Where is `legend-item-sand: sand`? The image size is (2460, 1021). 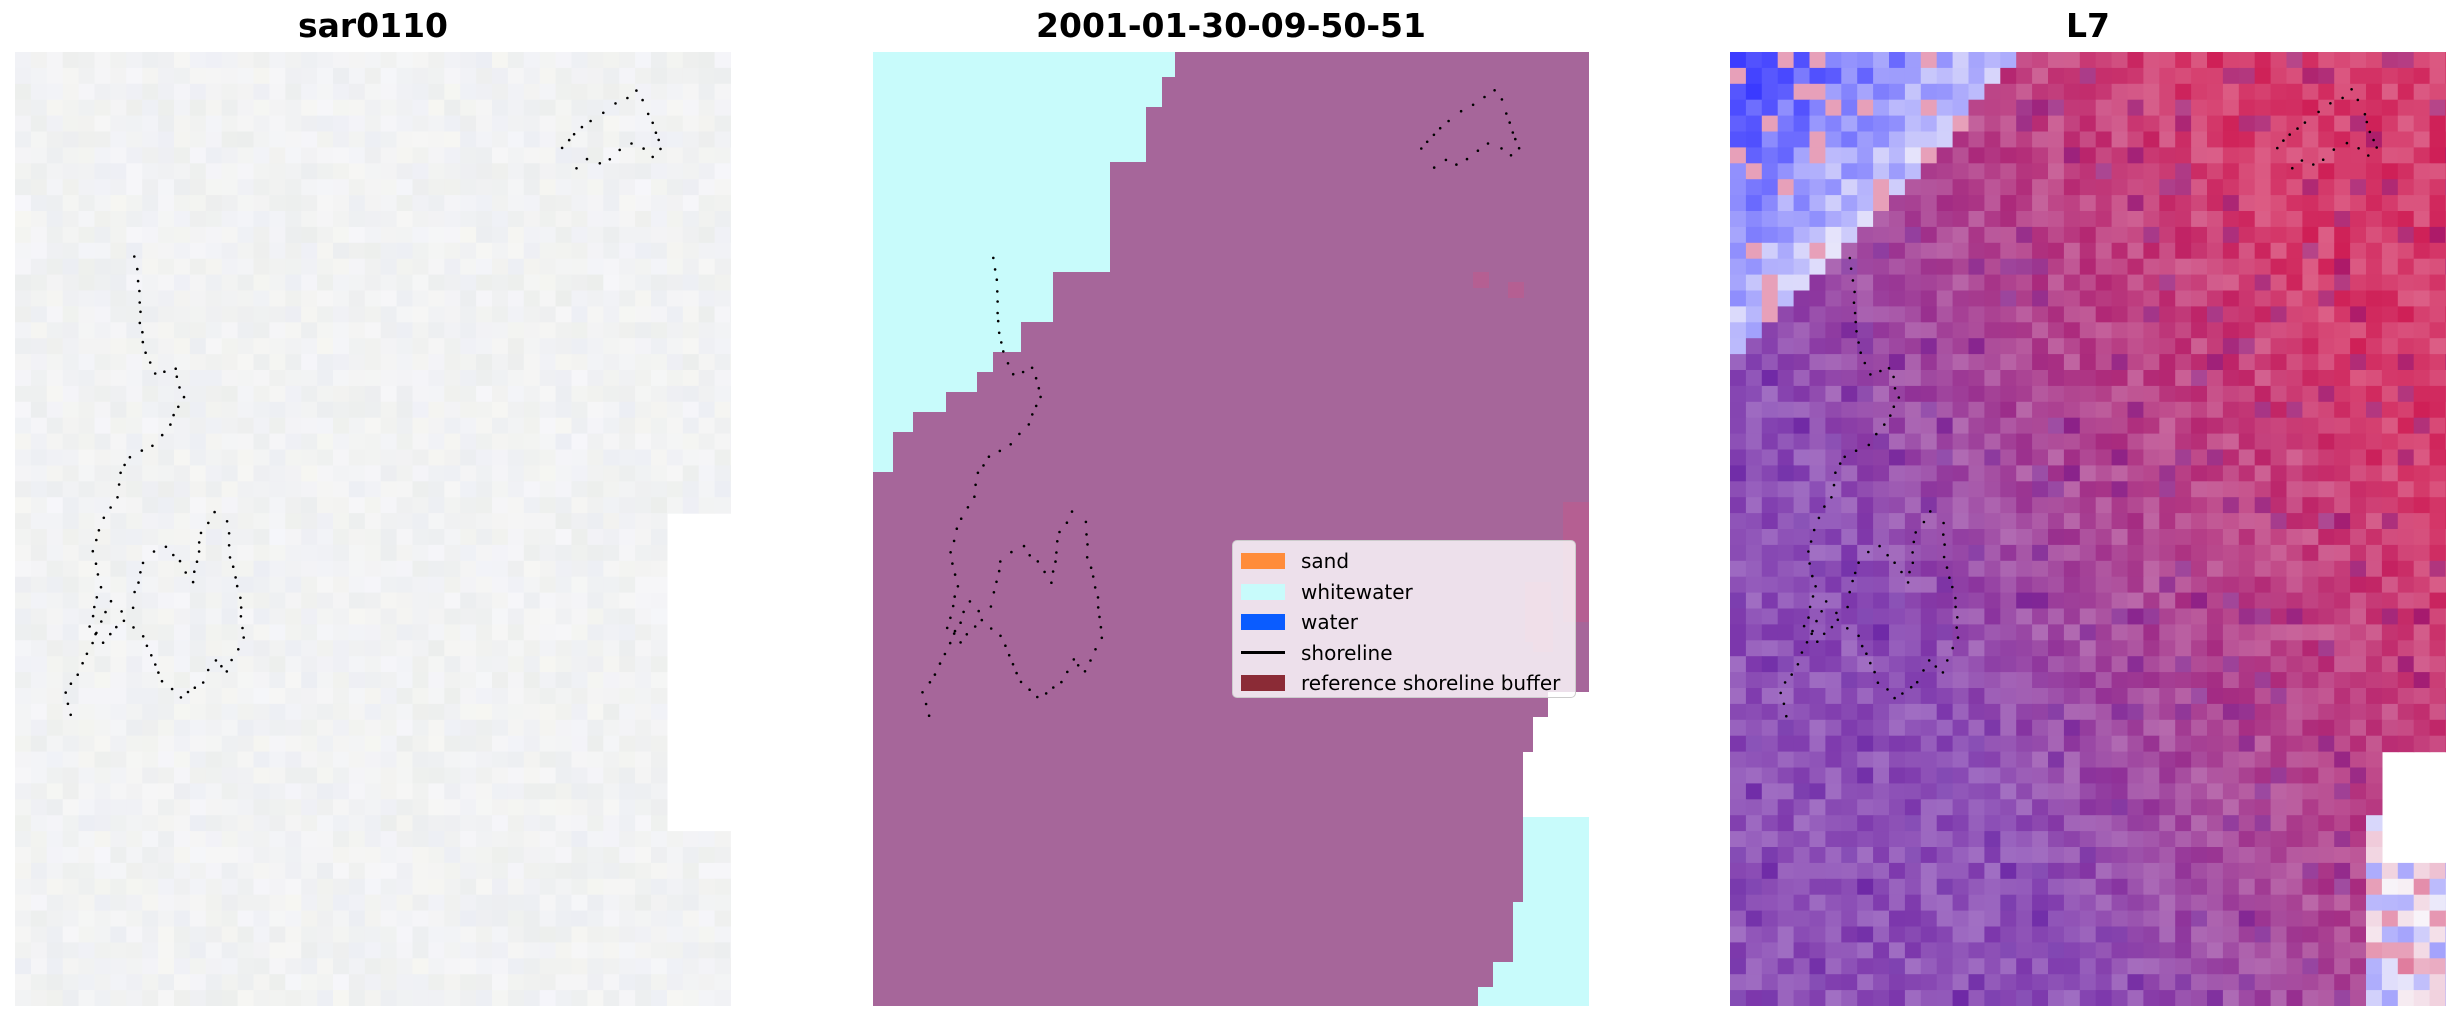
legend-item-sand: sand is located at coordinates (1404, 561).